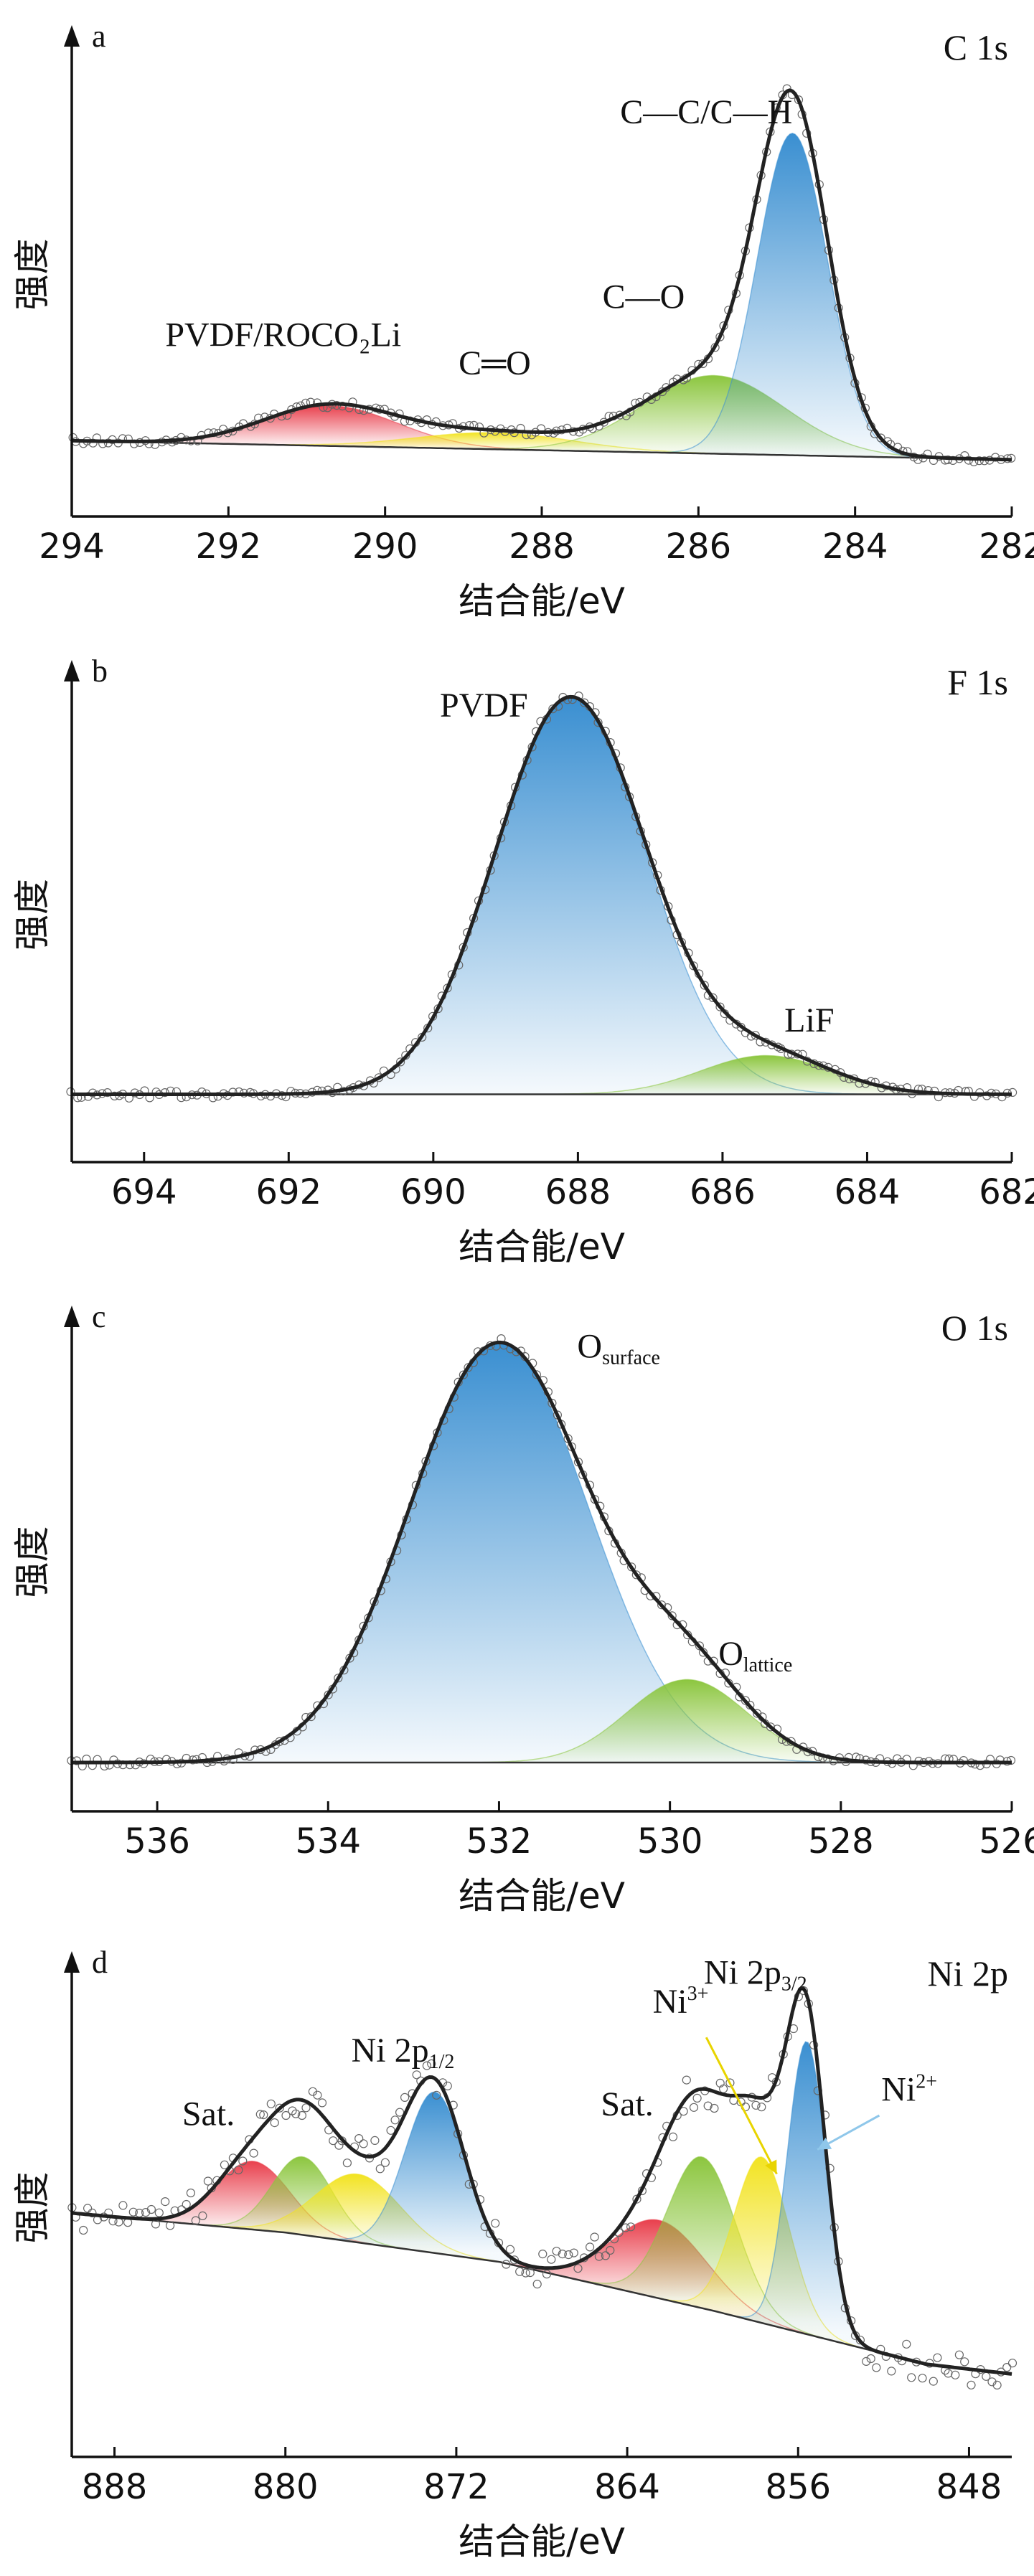 The image size is (1034, 2576). I want to click on x-tick-label: 848, so click(969, 2487).